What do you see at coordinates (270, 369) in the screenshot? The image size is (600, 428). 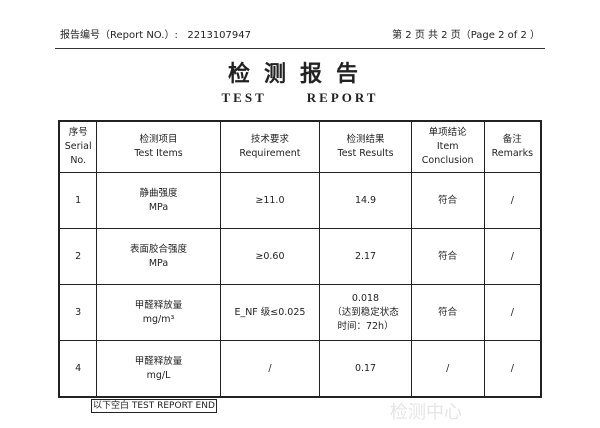 I see `cell-req: /` at bounding box center [270, 369].